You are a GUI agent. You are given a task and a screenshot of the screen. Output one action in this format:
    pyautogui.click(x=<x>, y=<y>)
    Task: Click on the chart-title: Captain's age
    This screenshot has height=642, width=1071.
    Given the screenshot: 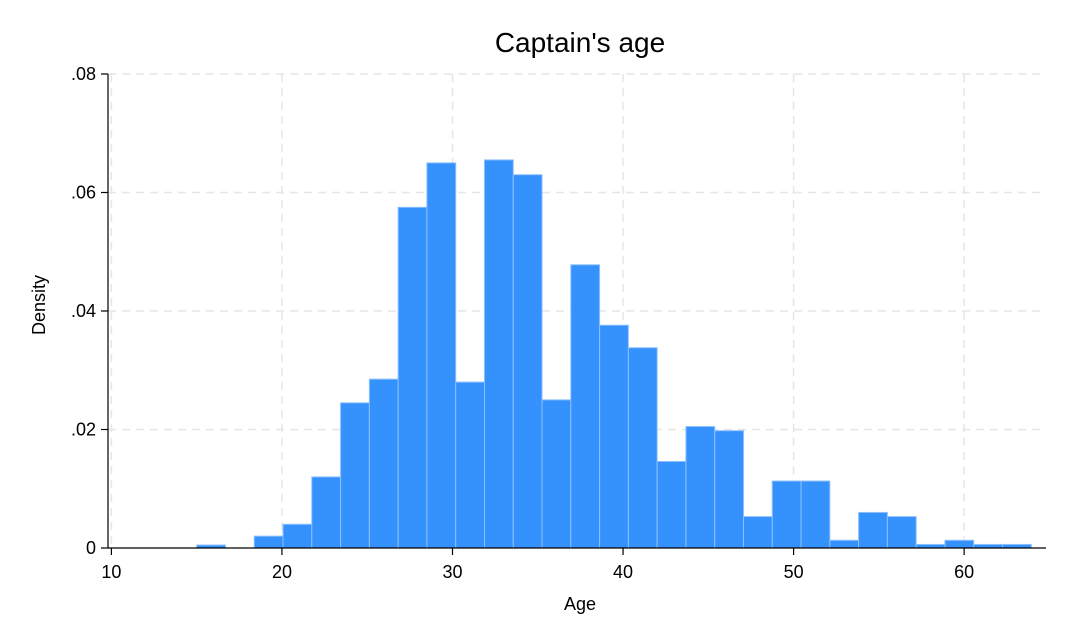 What is the action you would take?
    pyautogui.click(x=580, y=42)
    